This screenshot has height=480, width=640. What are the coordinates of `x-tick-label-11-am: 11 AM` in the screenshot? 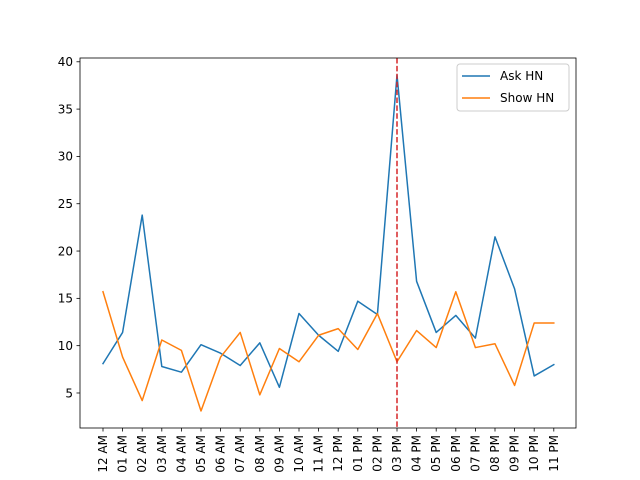 It's located at (319, 454).